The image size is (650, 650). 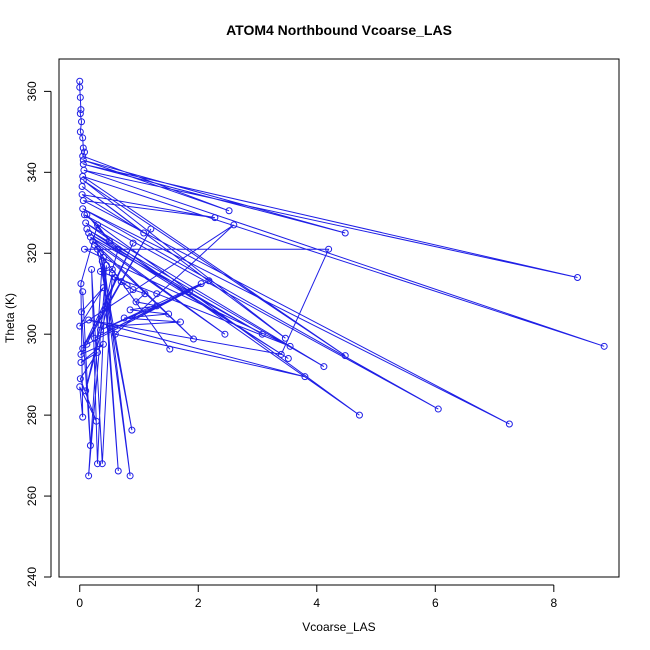 I want to click on x-tick-label: 6, so click(x=435, y=603).